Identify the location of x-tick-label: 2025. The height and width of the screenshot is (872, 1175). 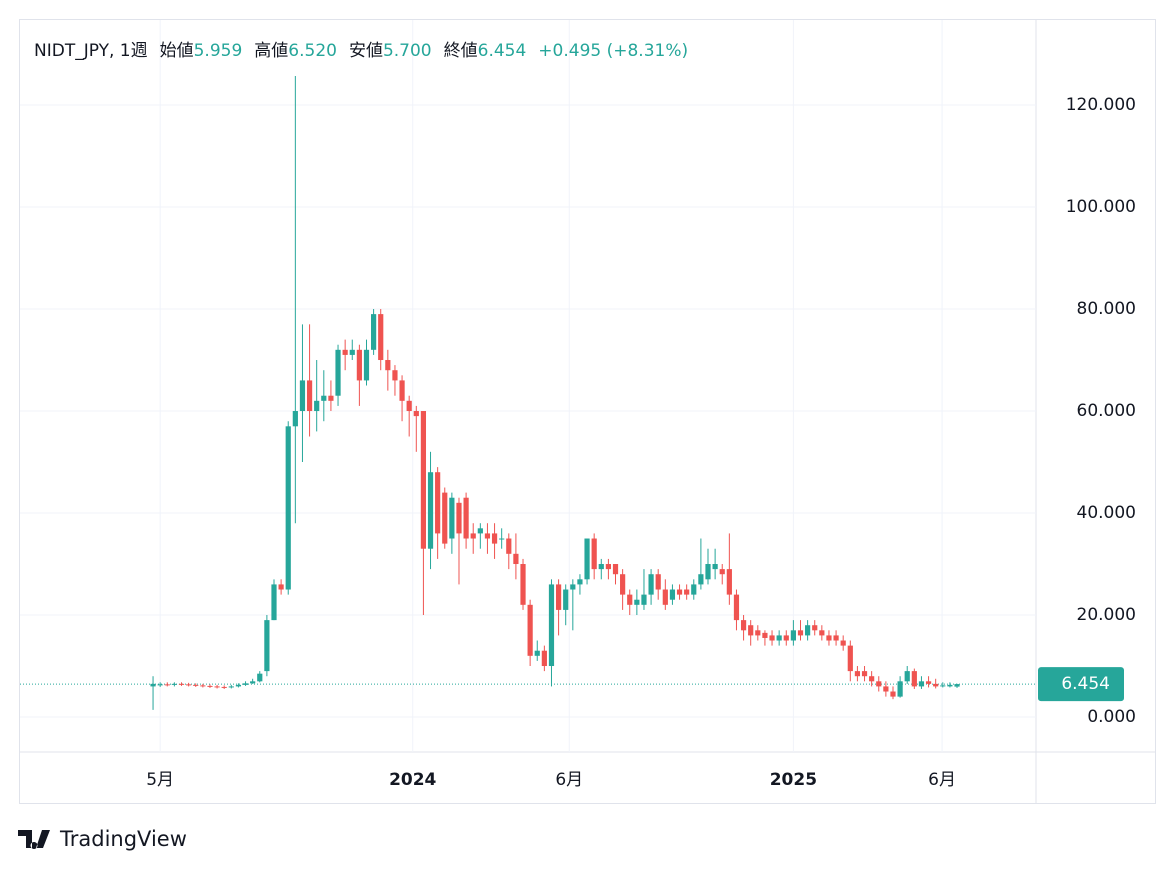
(793, 780).